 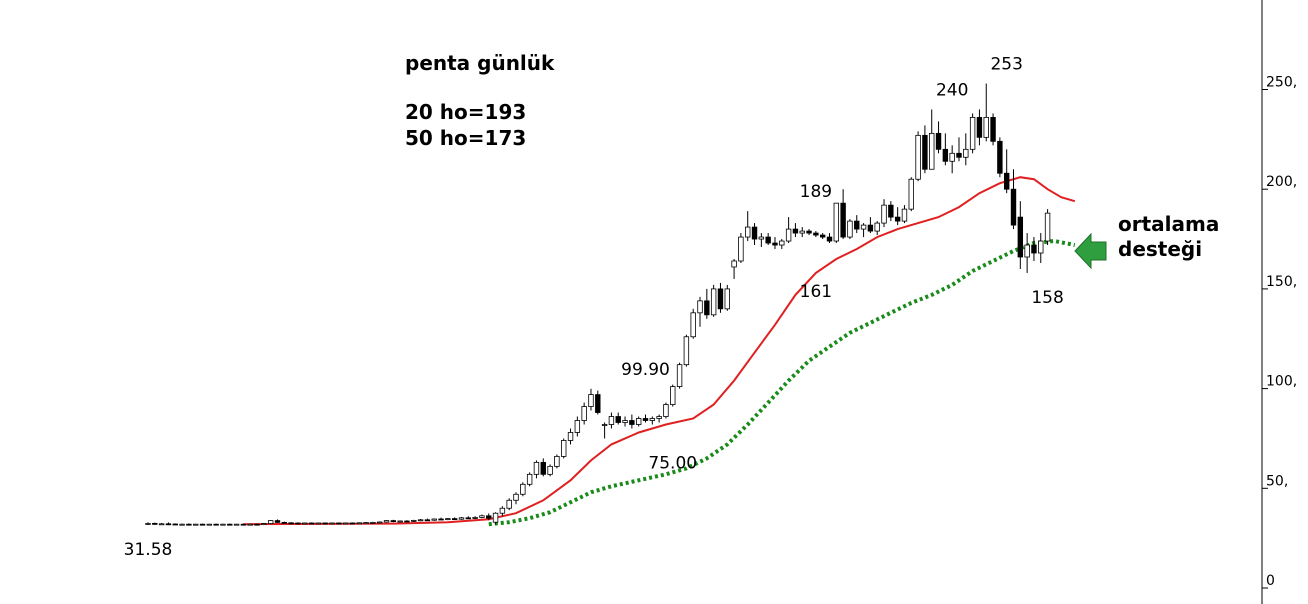 What do you see at coordinates (1090, 251) in the screenshot?
I see `left-arrow-icon` at bounding box center [1090, 251].